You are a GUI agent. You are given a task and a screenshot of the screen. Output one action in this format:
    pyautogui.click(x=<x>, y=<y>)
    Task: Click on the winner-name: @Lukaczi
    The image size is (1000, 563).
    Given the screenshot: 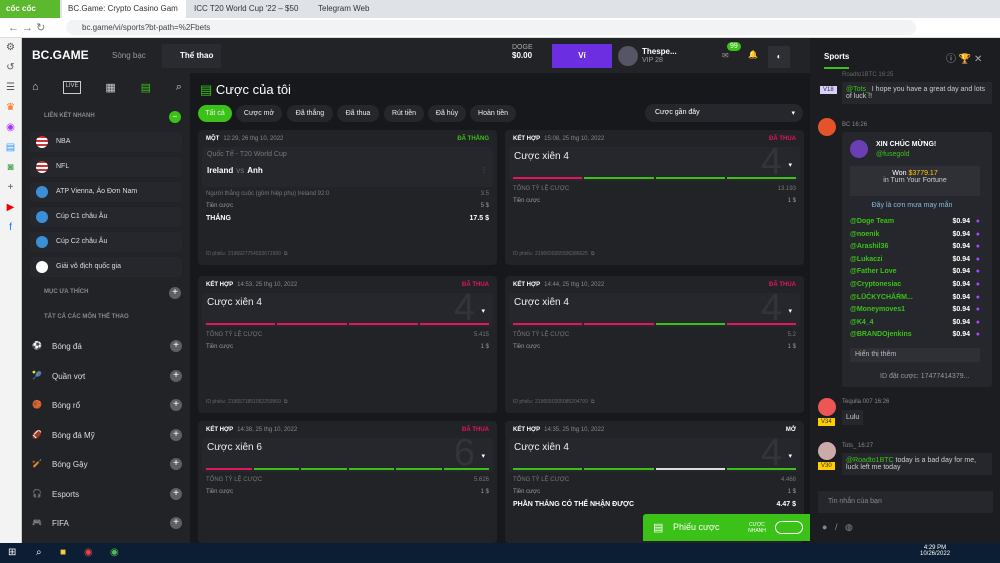 What is the action you would take?
    pyautogui.click(x=866, y=259)
    